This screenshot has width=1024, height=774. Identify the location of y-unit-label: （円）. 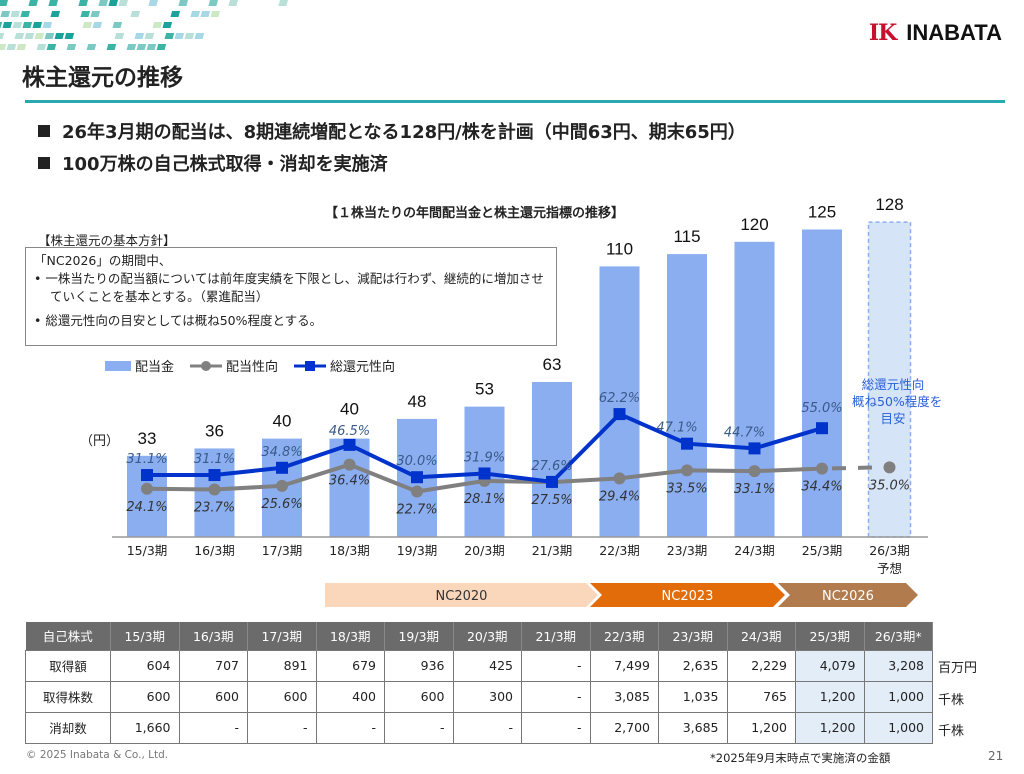
(100, 441).